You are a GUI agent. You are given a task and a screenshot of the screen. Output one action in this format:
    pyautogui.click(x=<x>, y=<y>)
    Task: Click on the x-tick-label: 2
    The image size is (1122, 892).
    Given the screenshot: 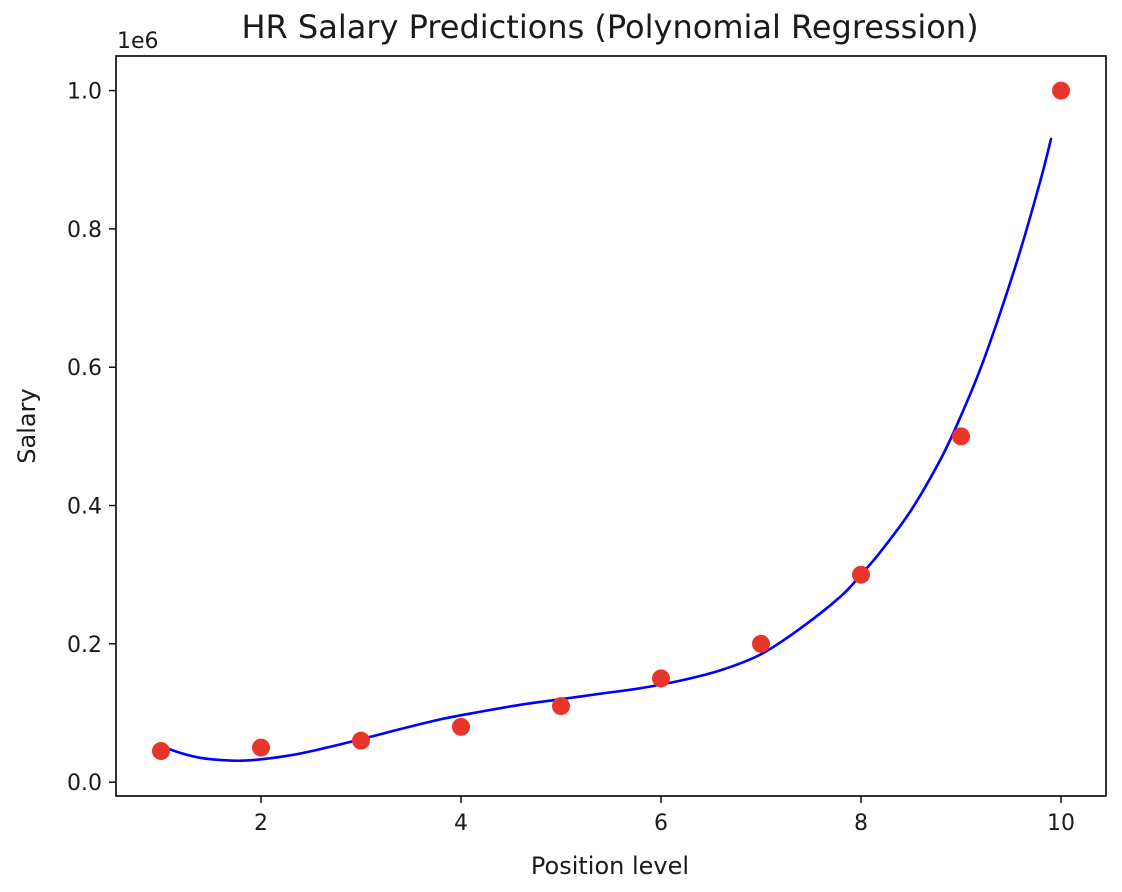 What is the action you would take?
    pyautogui.click(x=261, y=823)
    